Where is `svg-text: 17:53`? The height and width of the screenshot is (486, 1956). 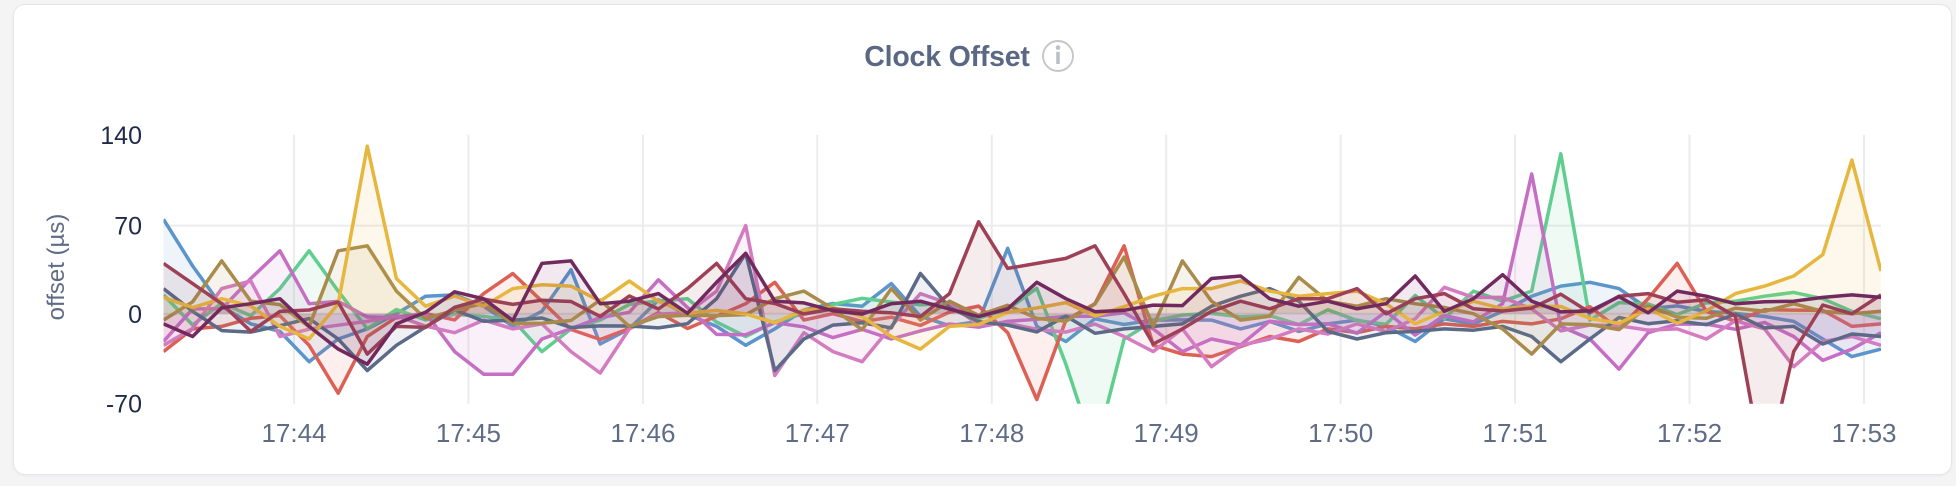
svg-text: 17:53 is located at coordinates (1863, 433).